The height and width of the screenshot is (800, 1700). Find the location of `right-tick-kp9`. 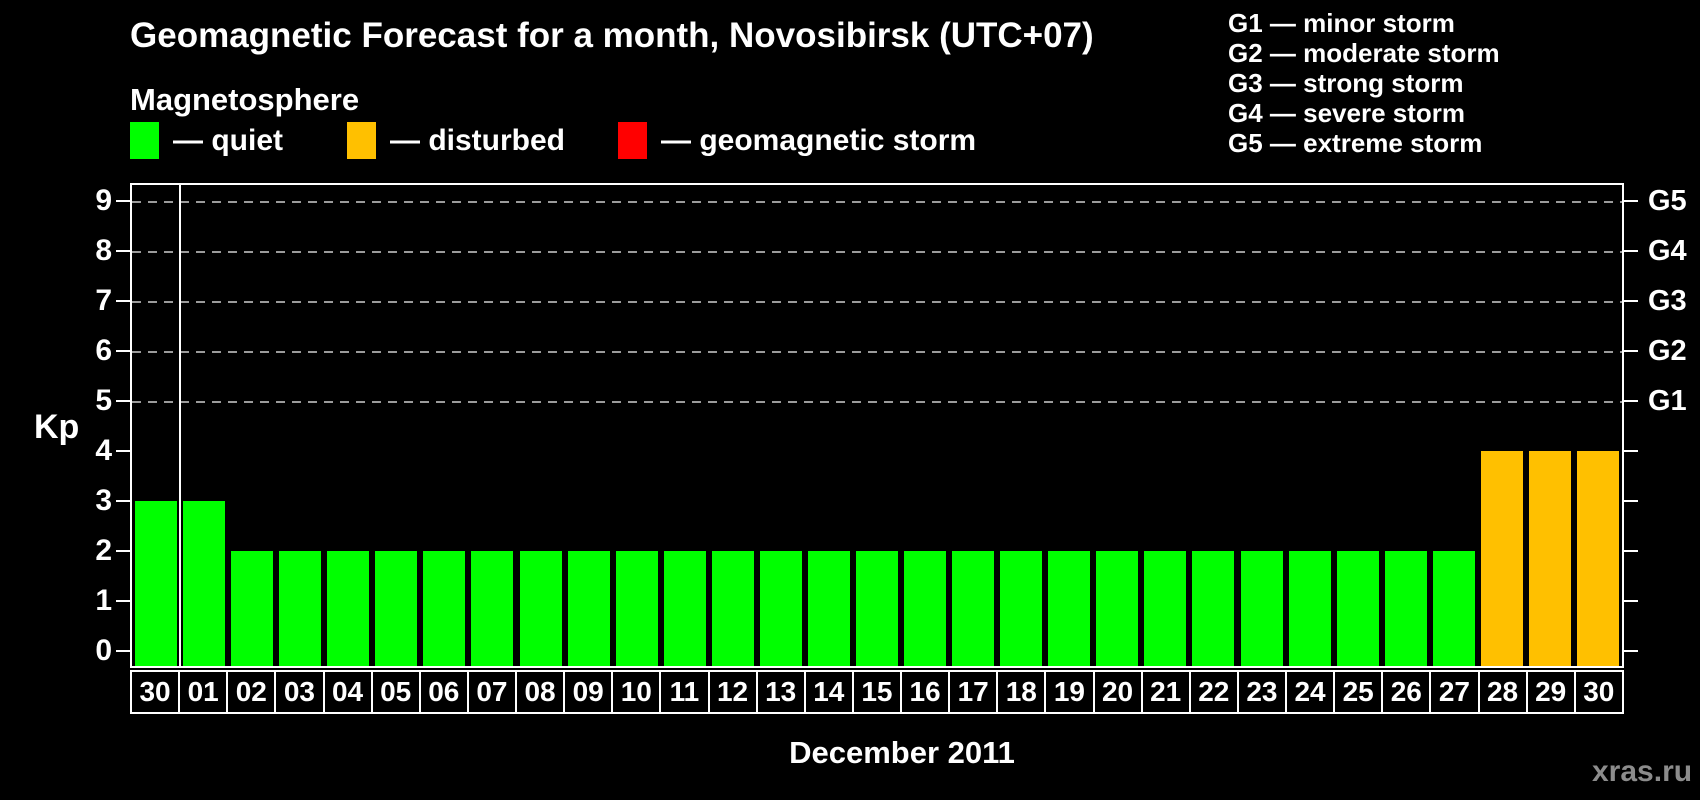

right-tick-kp9 is located at coordinates (1631, 201).